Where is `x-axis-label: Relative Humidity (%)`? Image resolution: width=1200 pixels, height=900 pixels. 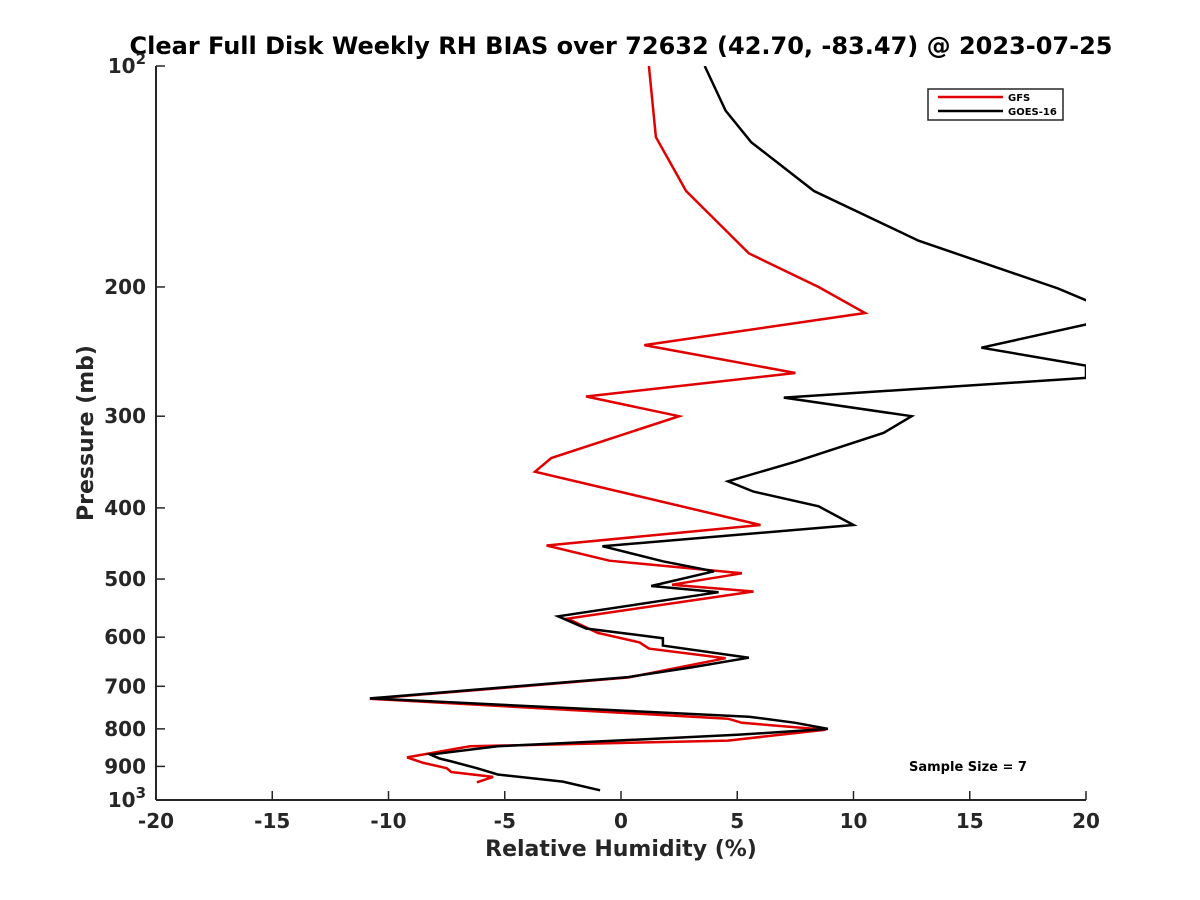
x-axis-label: Relative Humidity (%) is located at coordinates (621, 849).